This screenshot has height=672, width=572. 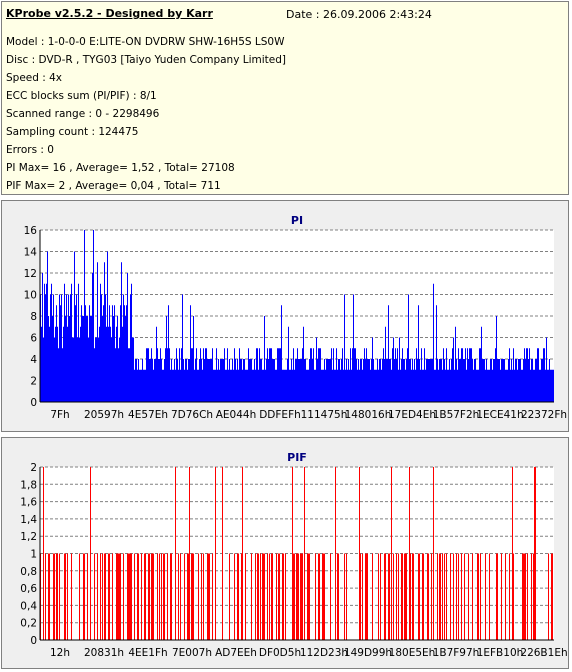 What do you see at coordinates (236, 653) in the screenshot?
I see `x-tick-label: AD7EEh` at bounding box center [236, 653].